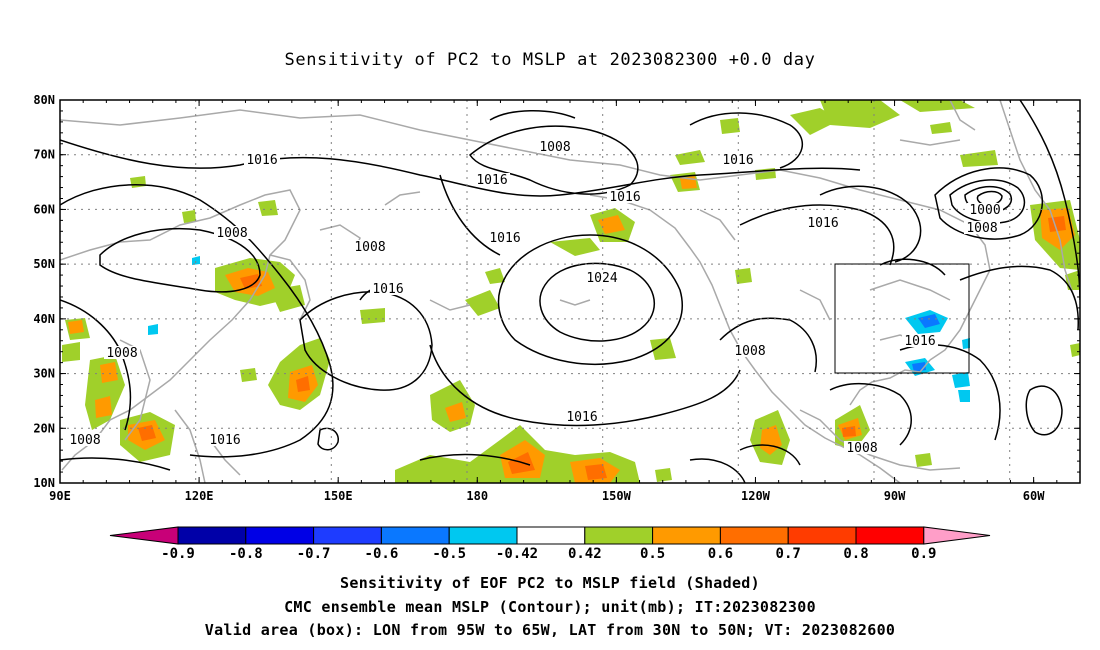 This screenshot has width=1100, height=650. I want to click on lon-label: 120W, so click(756, 496).